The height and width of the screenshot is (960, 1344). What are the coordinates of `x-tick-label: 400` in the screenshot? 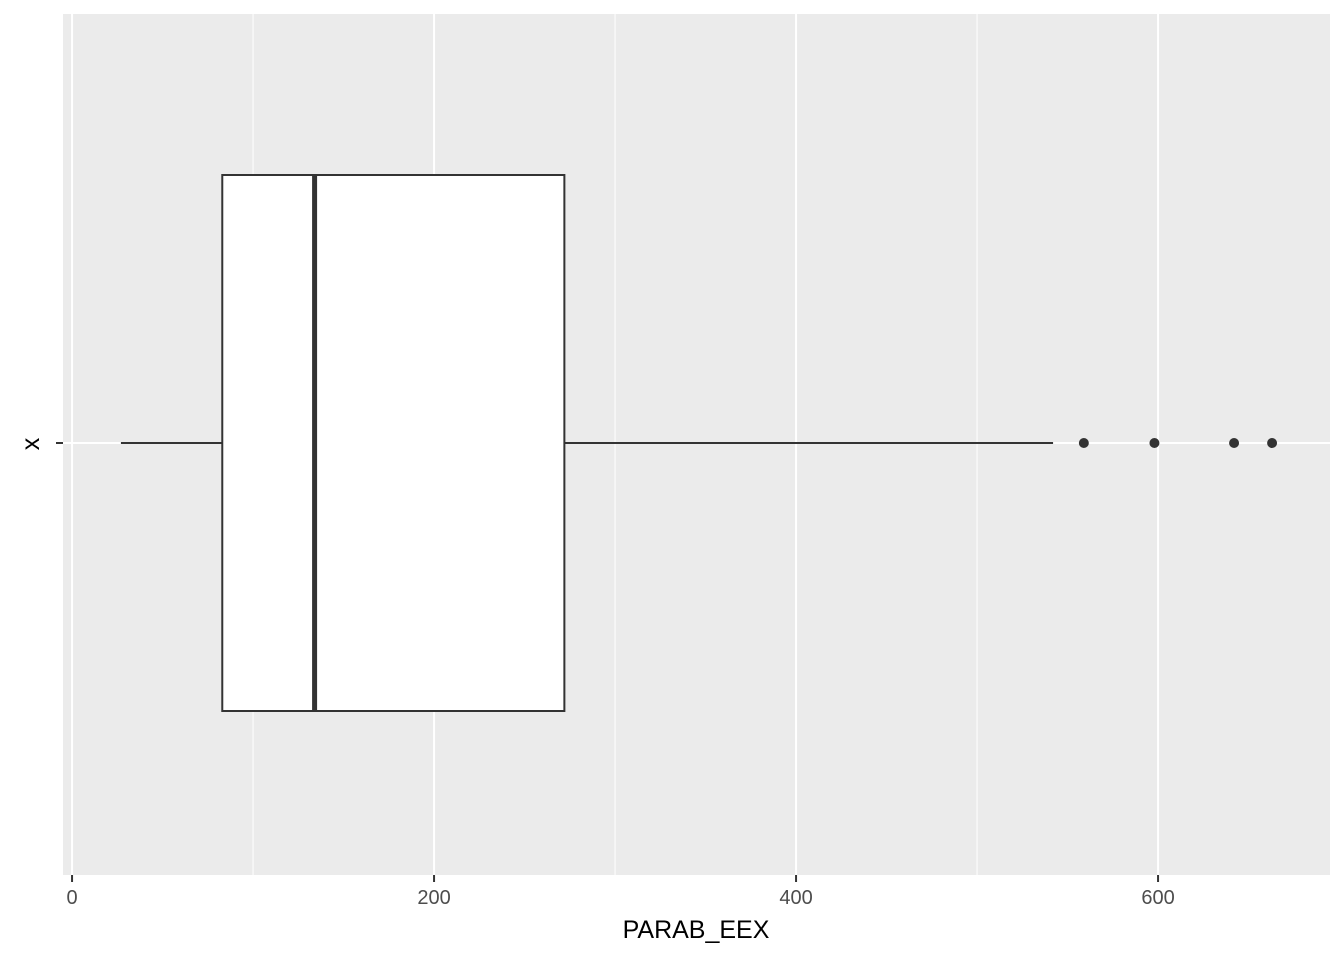 It's located at (795, 898).